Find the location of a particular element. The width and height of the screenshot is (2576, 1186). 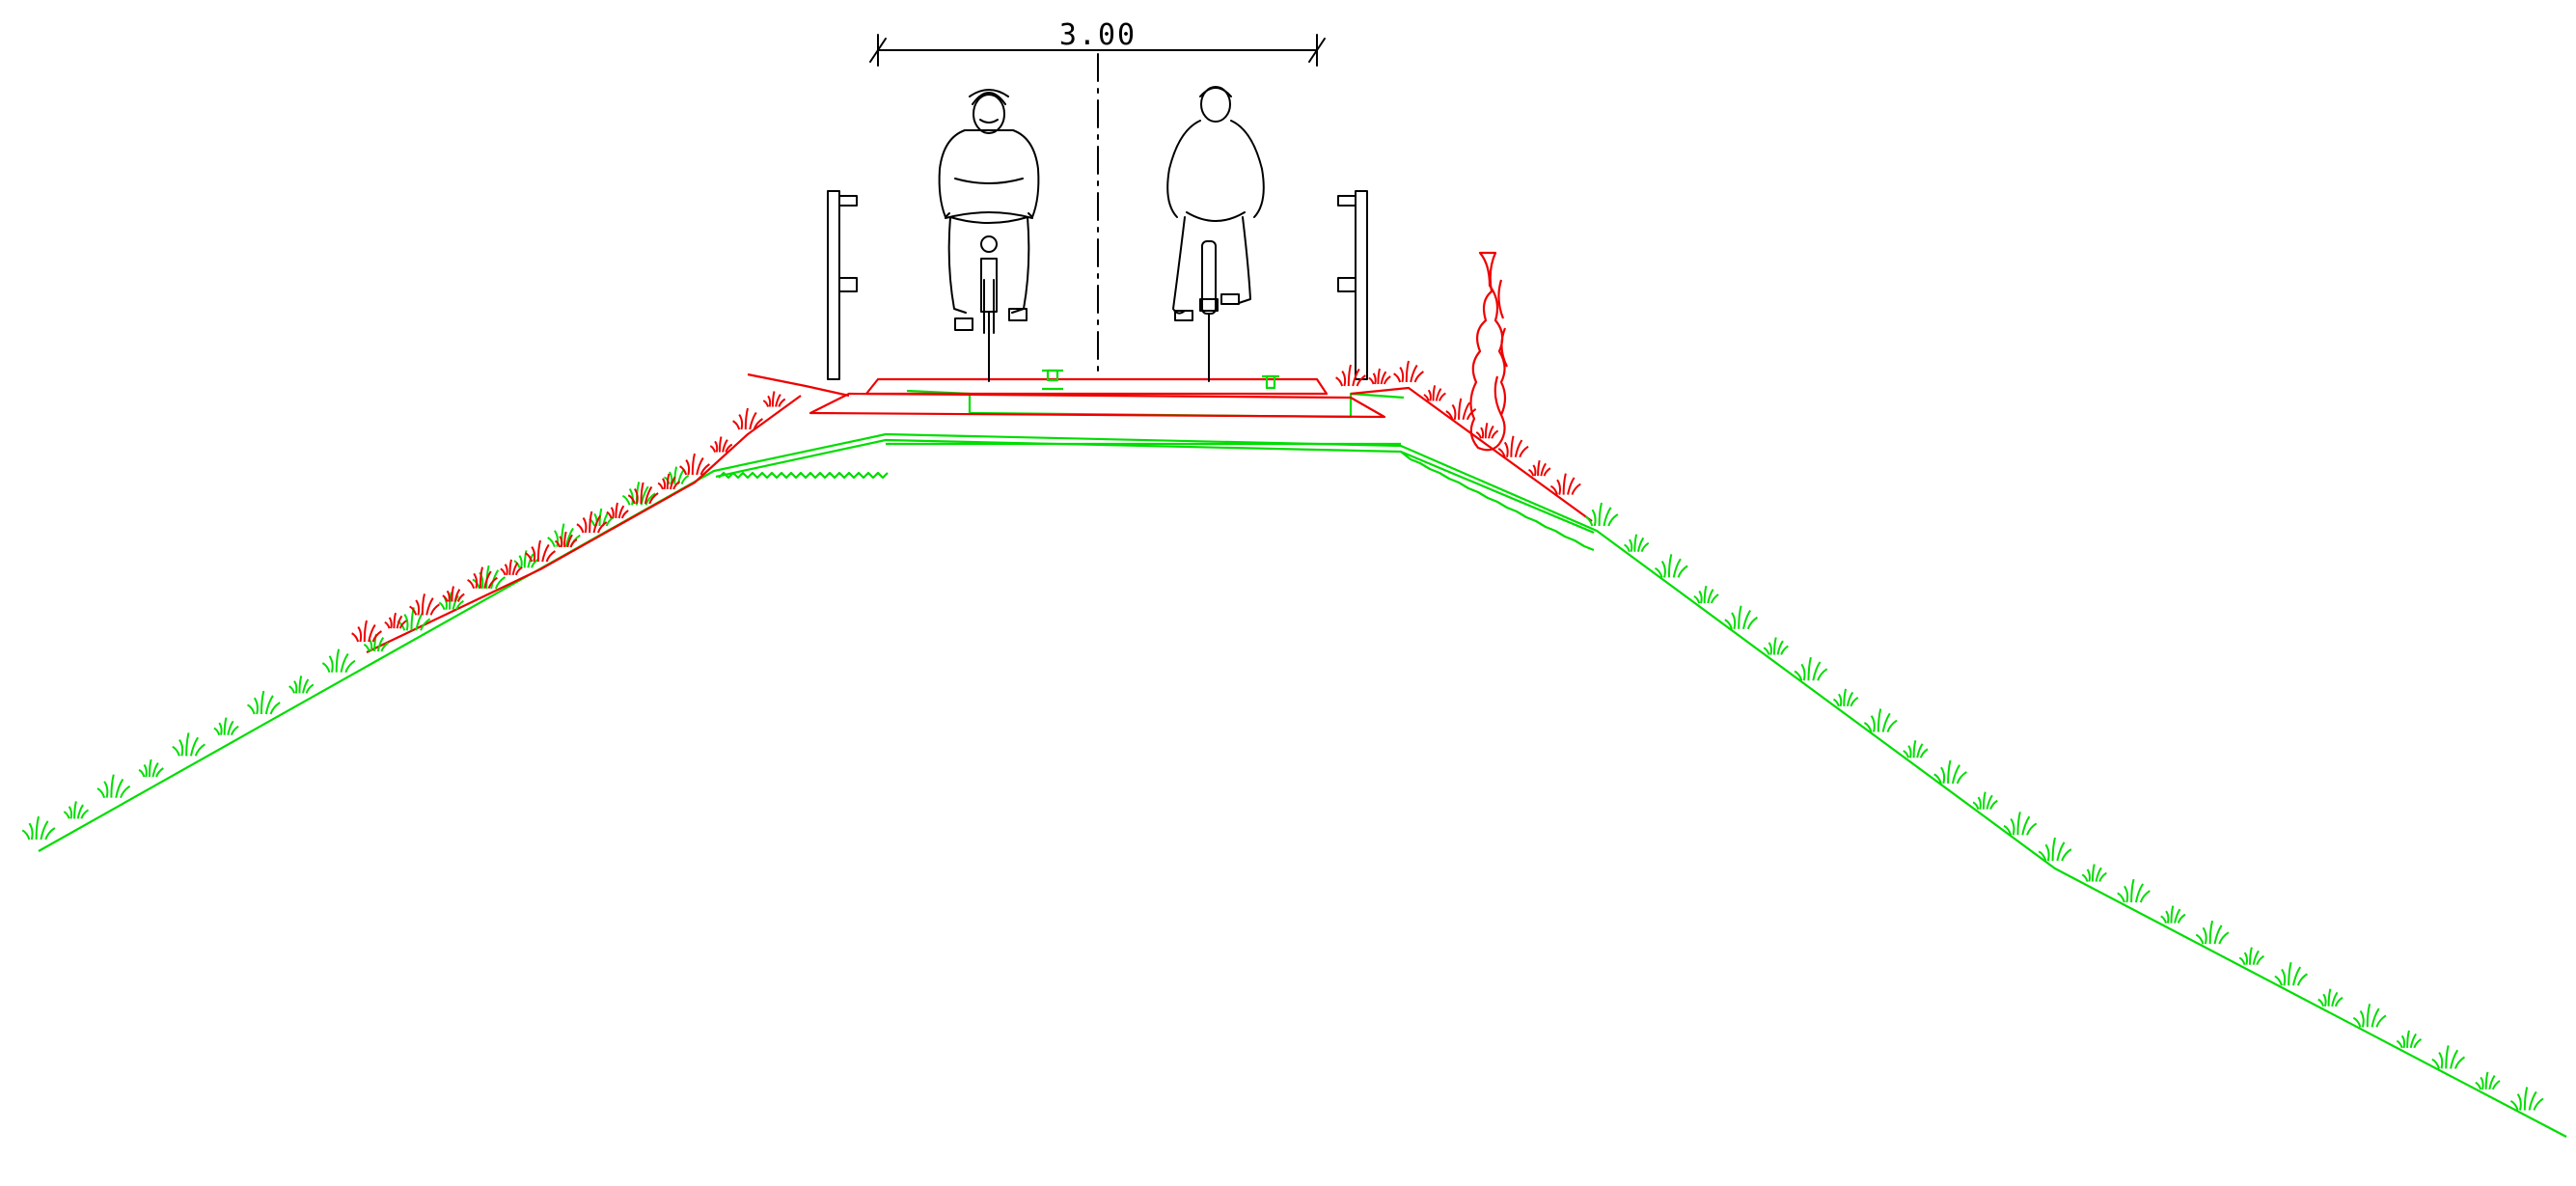

pavement-layers is located at coordinates (980, 512).